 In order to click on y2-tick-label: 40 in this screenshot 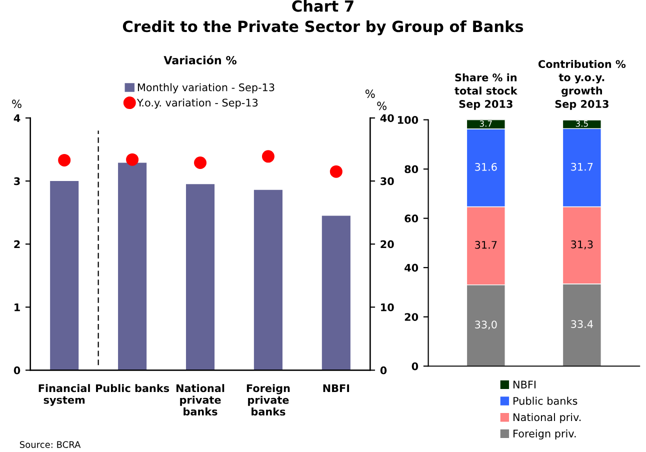, I will do `click(387, 118)`.